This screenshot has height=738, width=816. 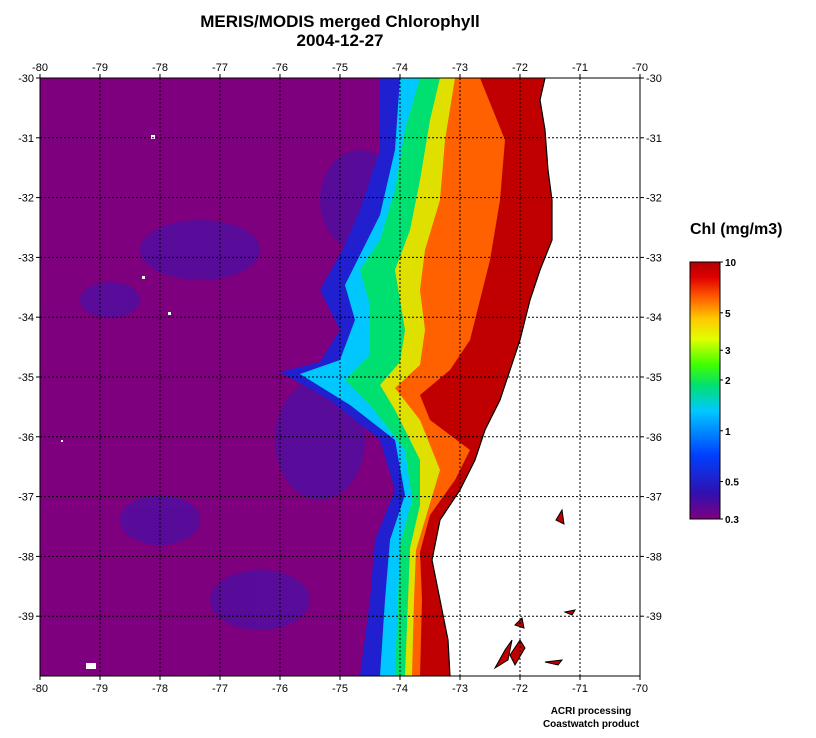 I want to click on lon-tick-label-bottom: -79, so click(x=100, y=689).